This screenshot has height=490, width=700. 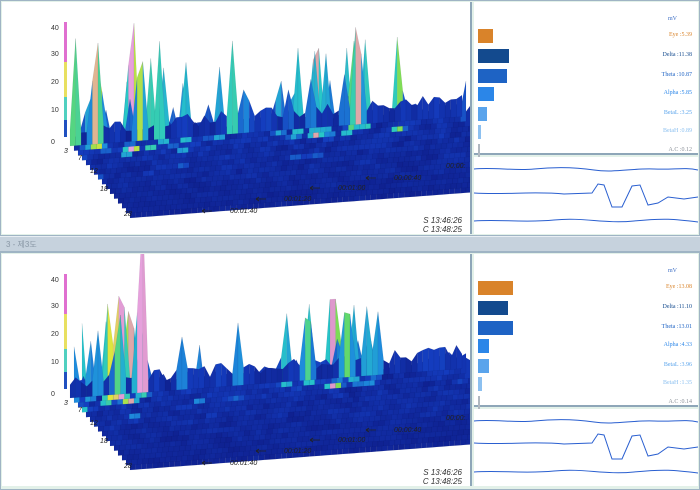 What do you see at coordinates (586, 346) in the screenshot?
I see `band-row-alpha: Alpha :4.33` at bounding box center [586, 346].